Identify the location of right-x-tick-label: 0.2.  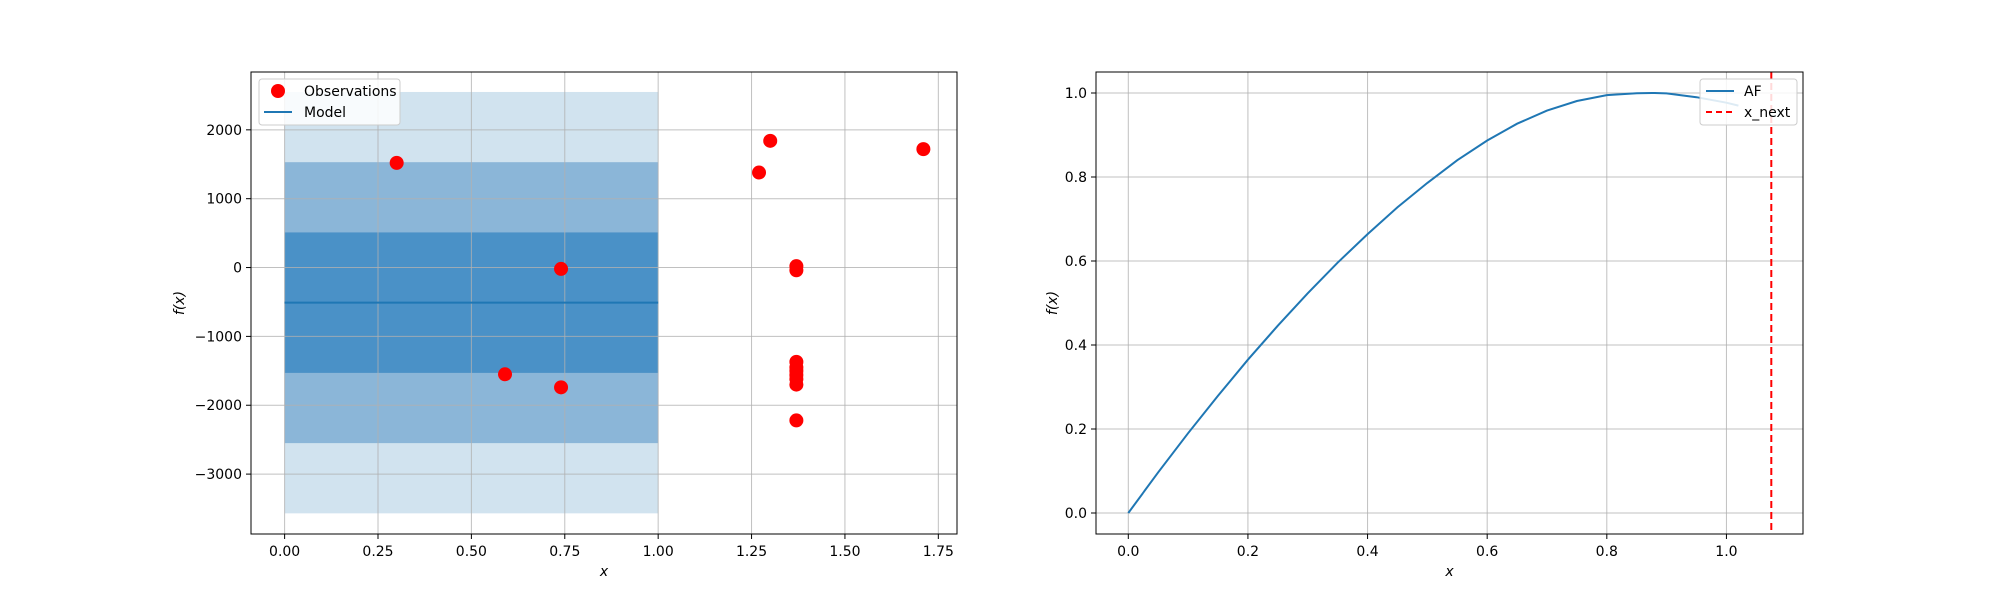
(1248, 552).